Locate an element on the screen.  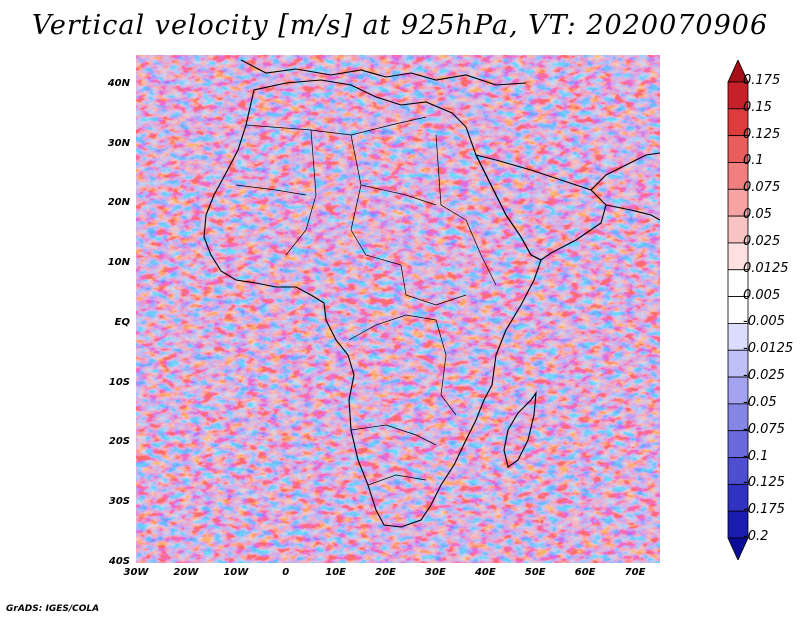
lon-tick-label: 10E is located at coordinates (335, 572).